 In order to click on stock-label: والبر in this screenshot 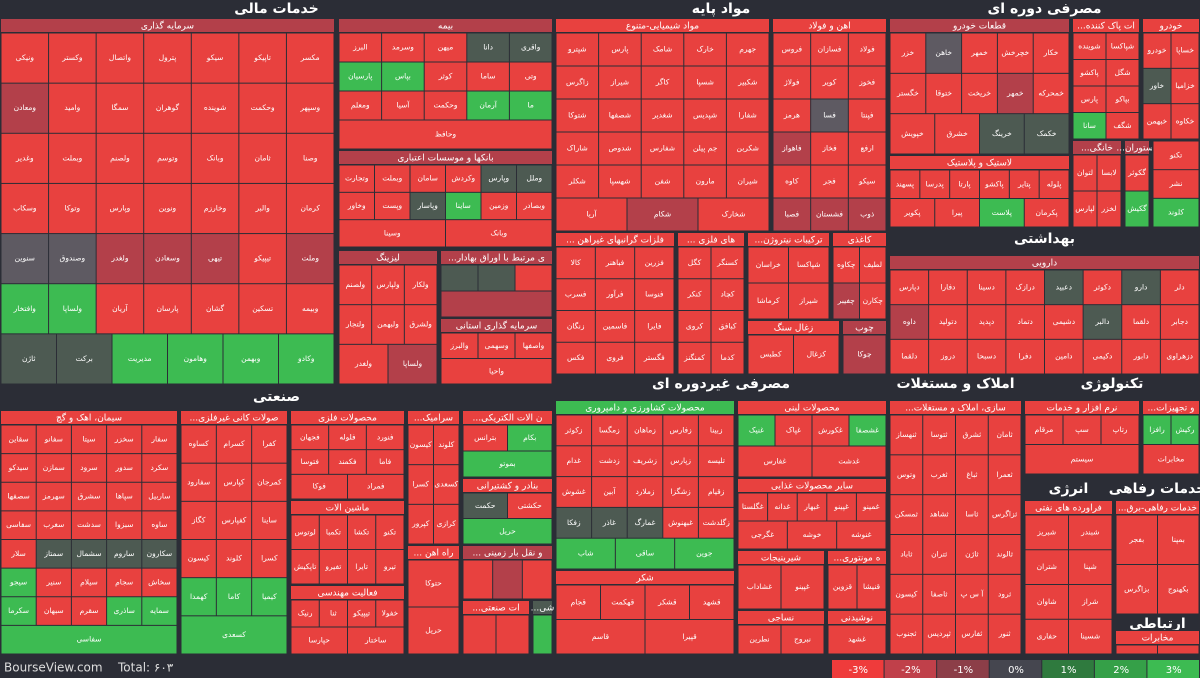, I will do `click(262, 208)`.